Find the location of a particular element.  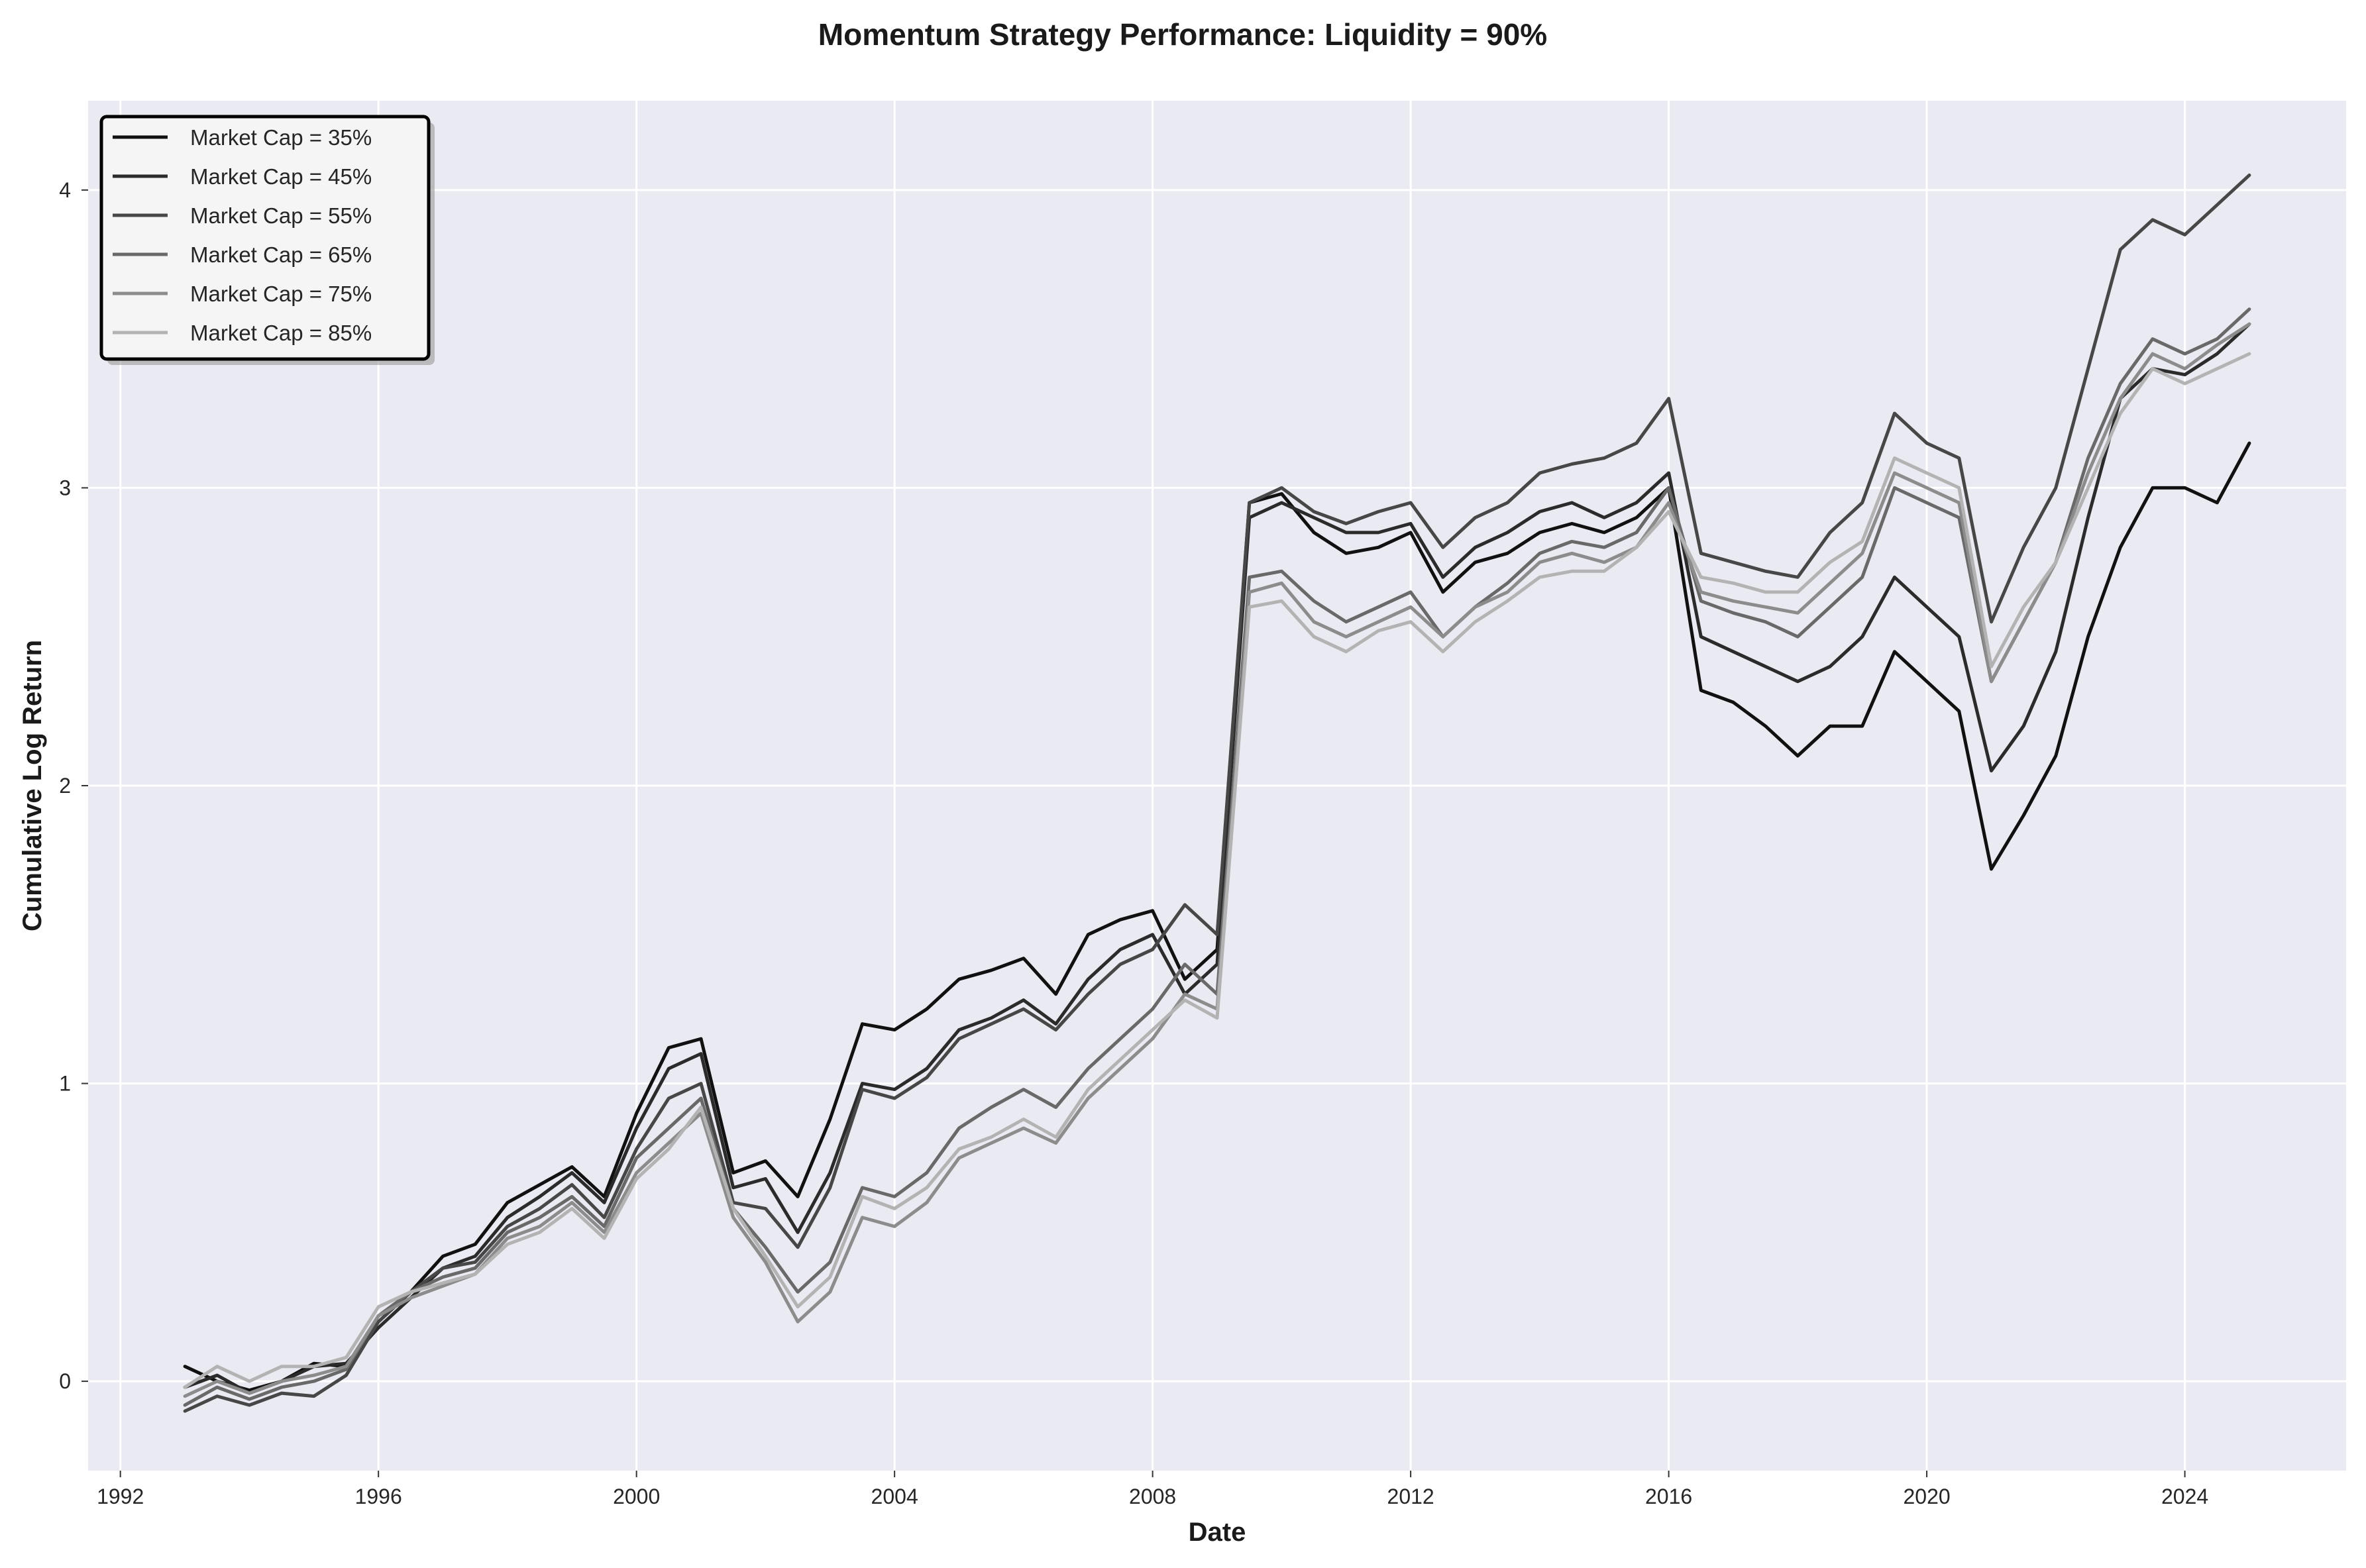

y-axis-label: Cumulative Log Return is located at coordinates (32, 785).